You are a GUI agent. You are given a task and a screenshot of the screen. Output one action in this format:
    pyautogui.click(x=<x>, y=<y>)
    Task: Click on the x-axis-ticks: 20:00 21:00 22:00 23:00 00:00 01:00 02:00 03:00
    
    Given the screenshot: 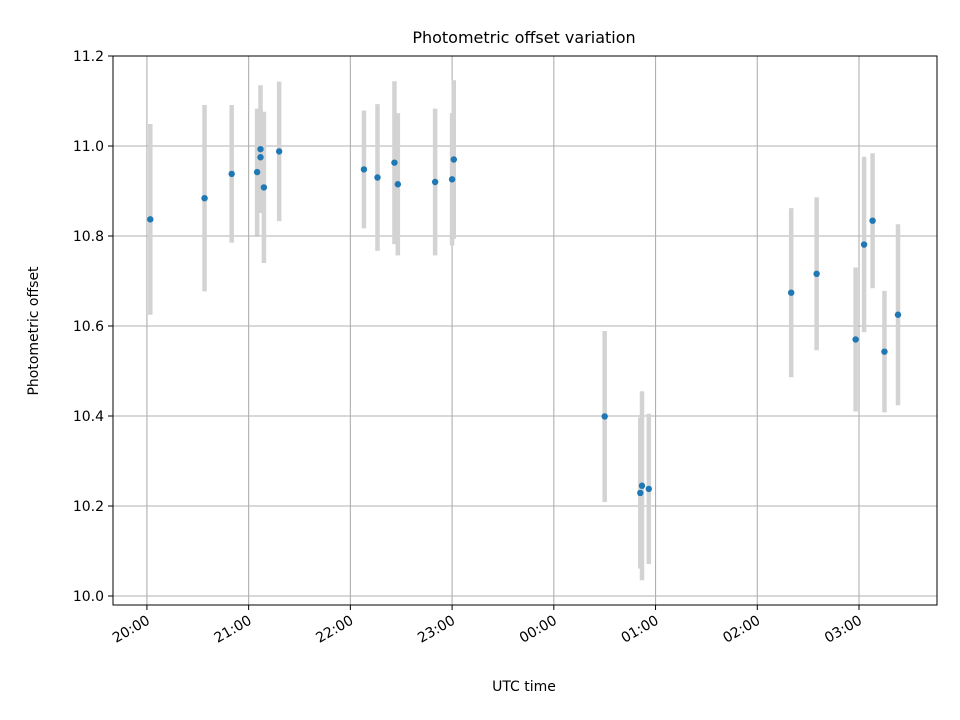 What is the action you would take?
    pyautogui.click(x=487, y=626)
    